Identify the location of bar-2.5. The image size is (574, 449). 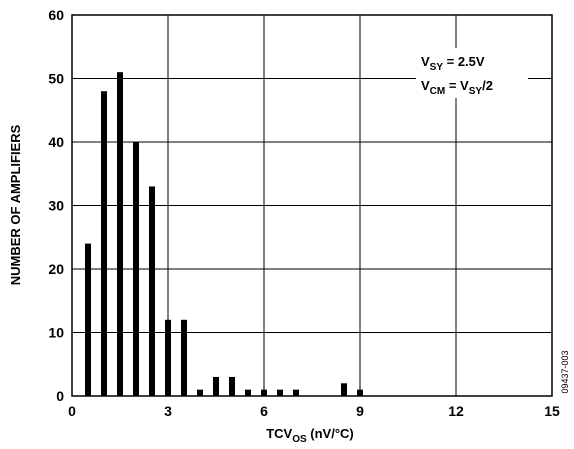
(152, 291).